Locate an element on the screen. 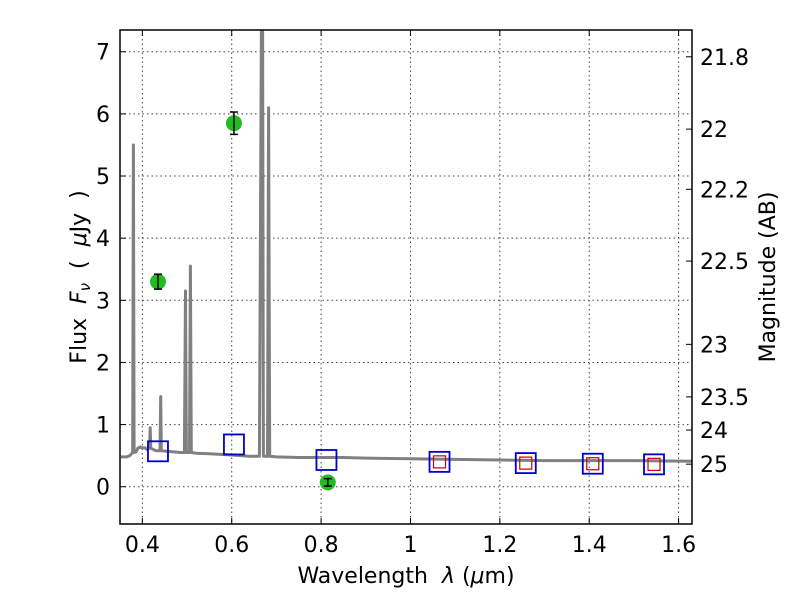 Image resolution: width=800 pixels, height=600 pixels. y-label-subscript: ν is located at coordinates (85, 287).